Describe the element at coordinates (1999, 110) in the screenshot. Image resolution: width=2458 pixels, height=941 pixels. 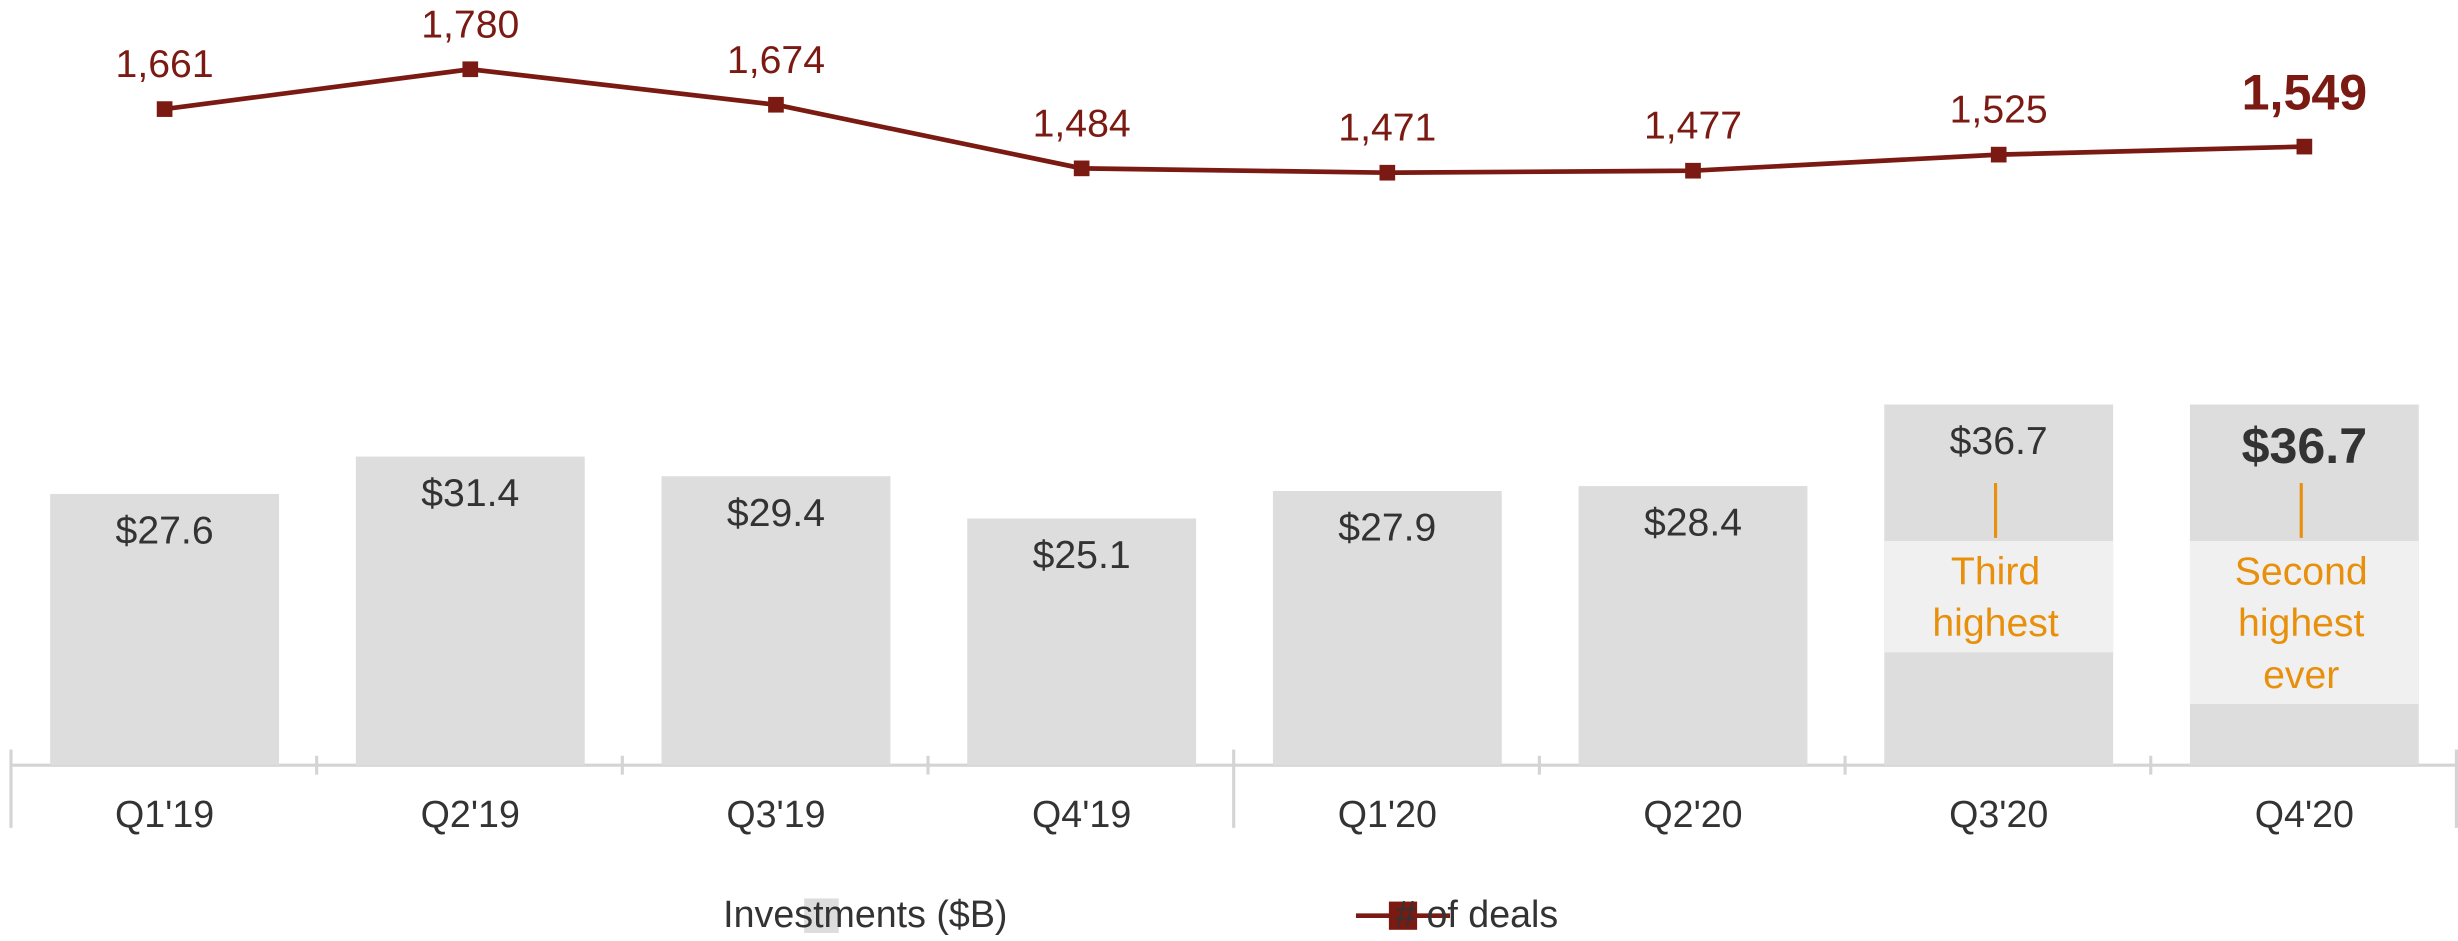
I see `line-value-label: 1,525` at that location.